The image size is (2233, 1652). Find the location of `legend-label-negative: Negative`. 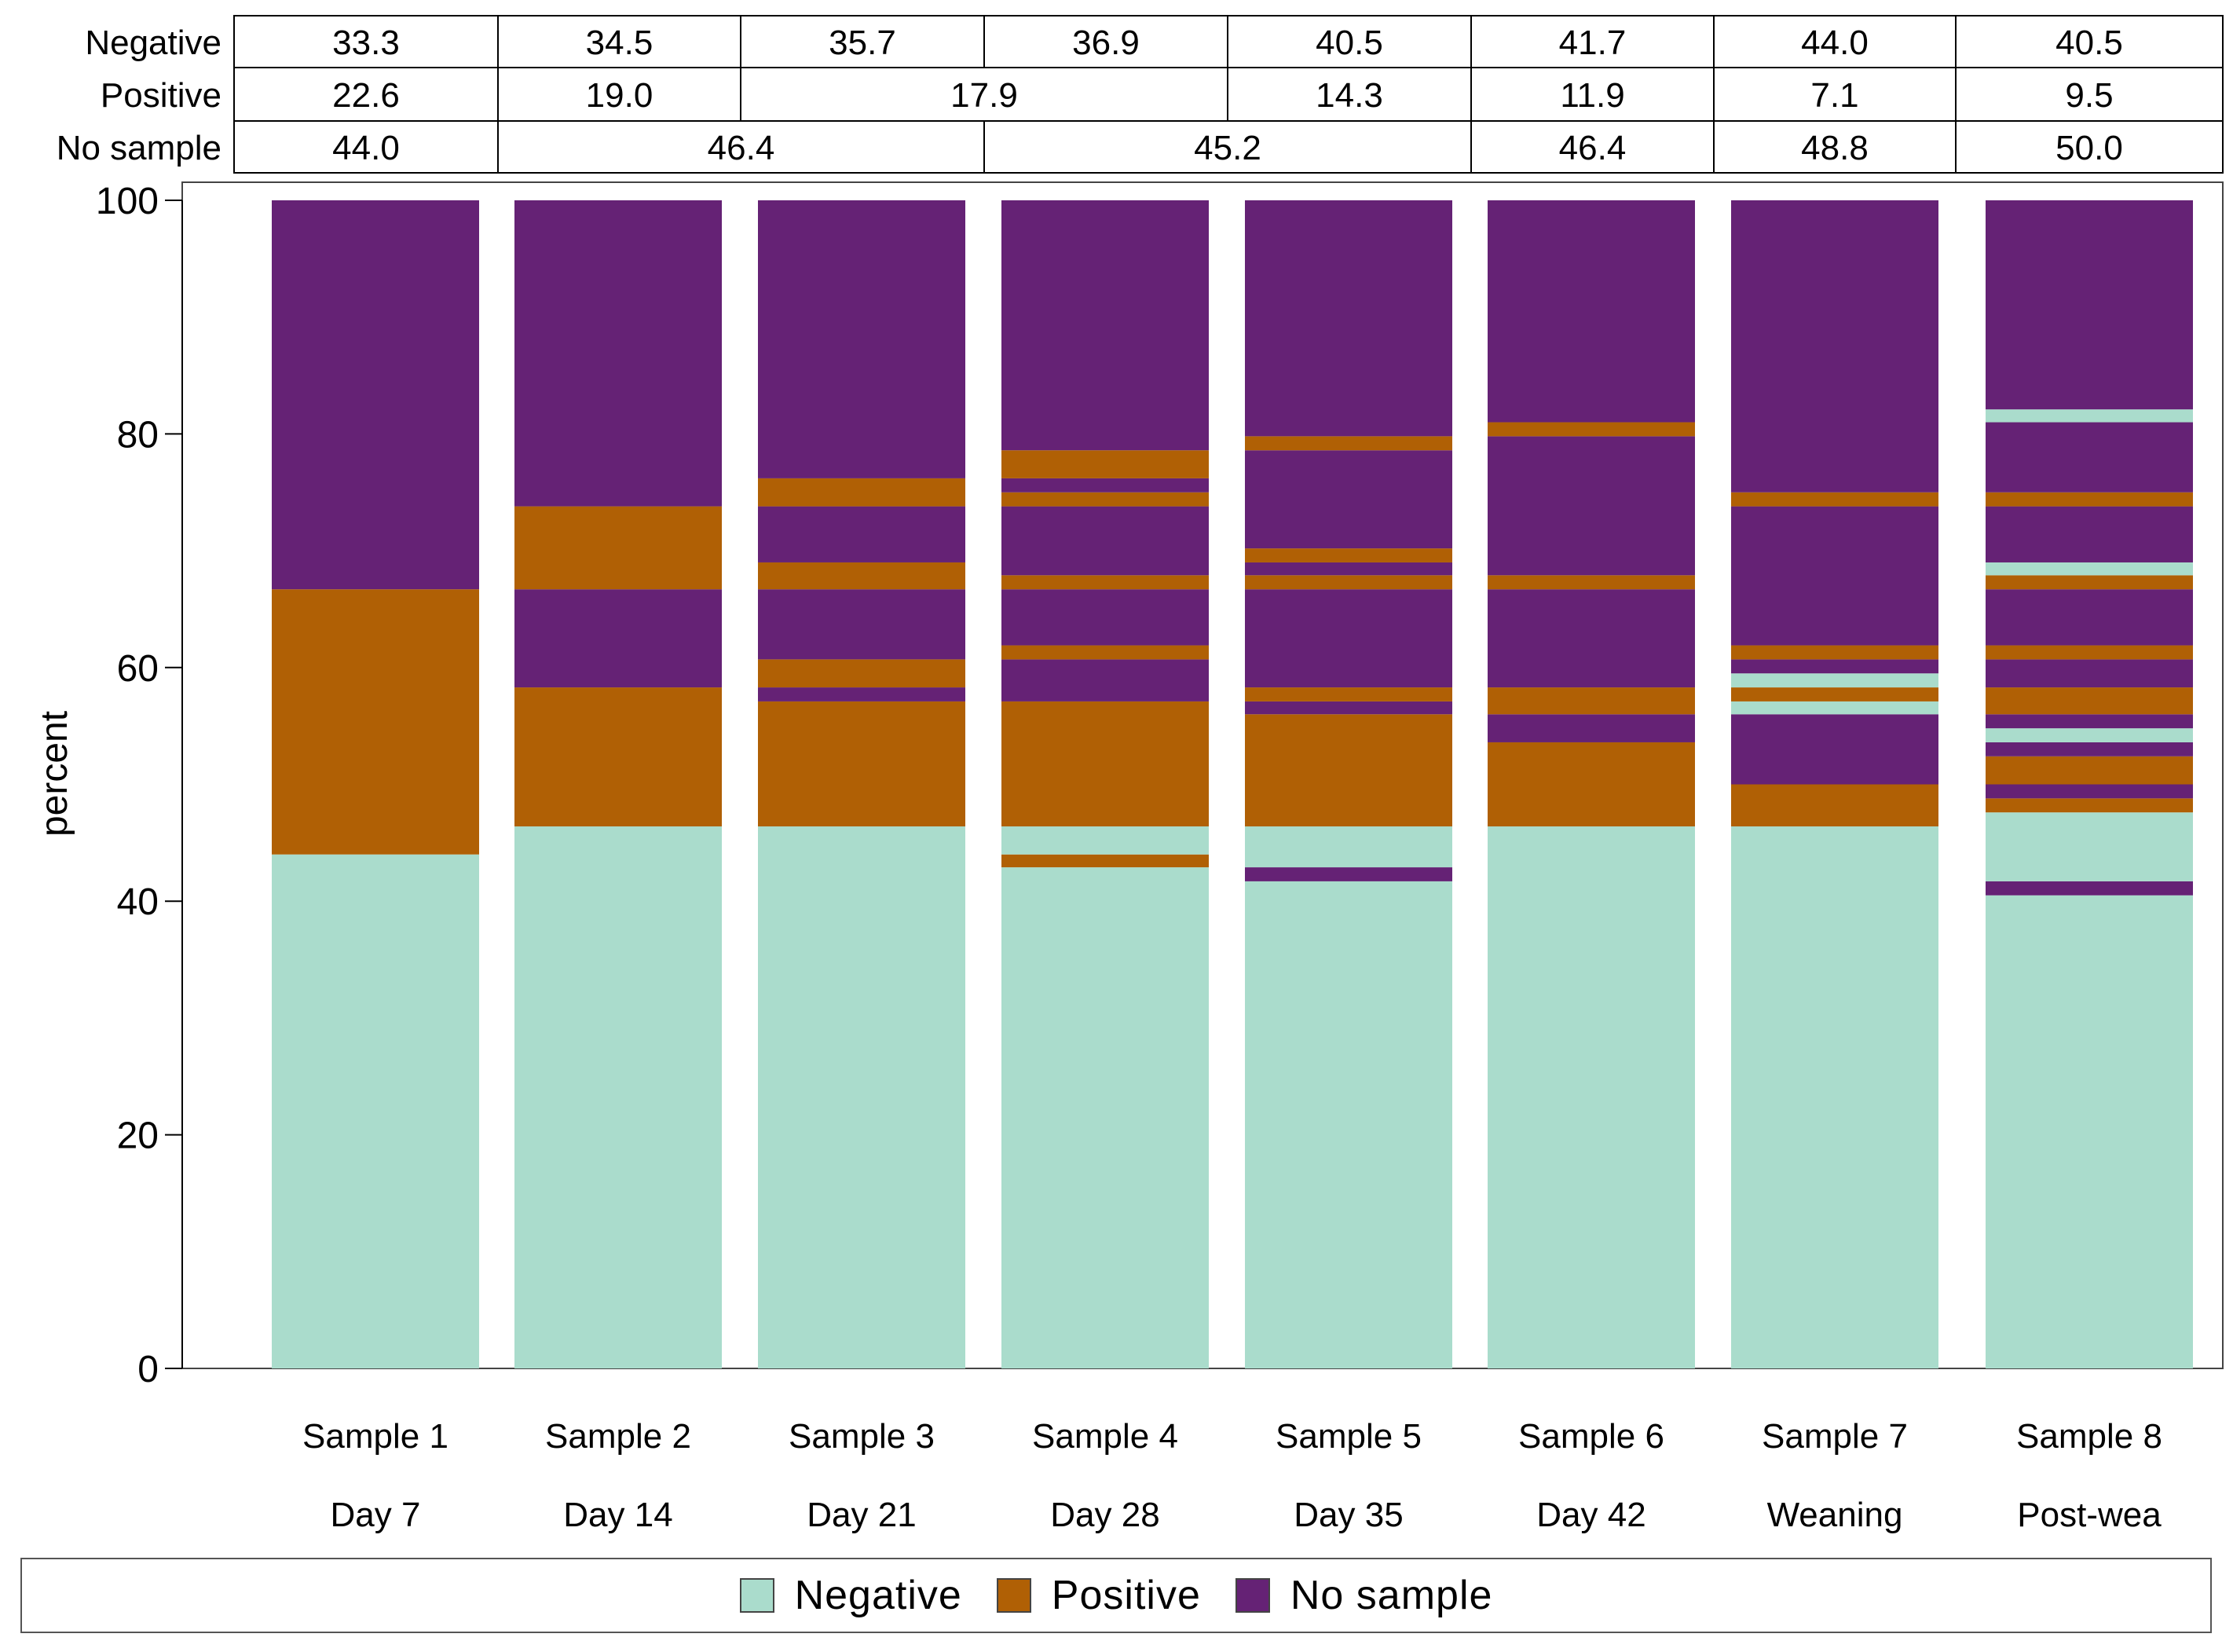

legend-label-negative: Negative is located at coordinates (878, 1595).